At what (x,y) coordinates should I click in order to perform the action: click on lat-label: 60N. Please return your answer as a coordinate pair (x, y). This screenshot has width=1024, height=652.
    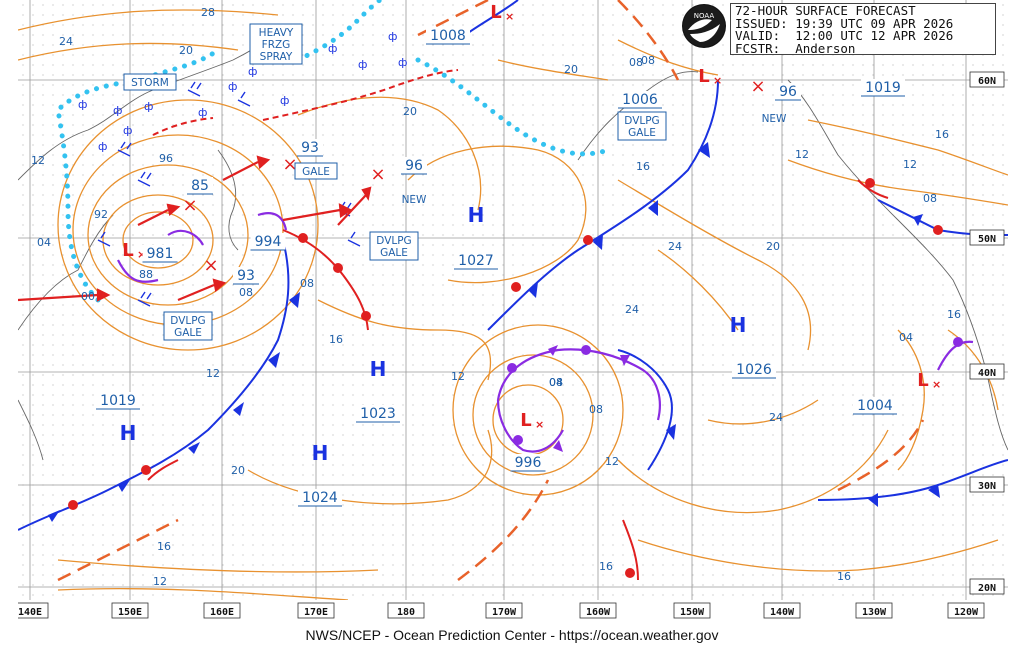
    Looking at the image, I should click on (987, 81).